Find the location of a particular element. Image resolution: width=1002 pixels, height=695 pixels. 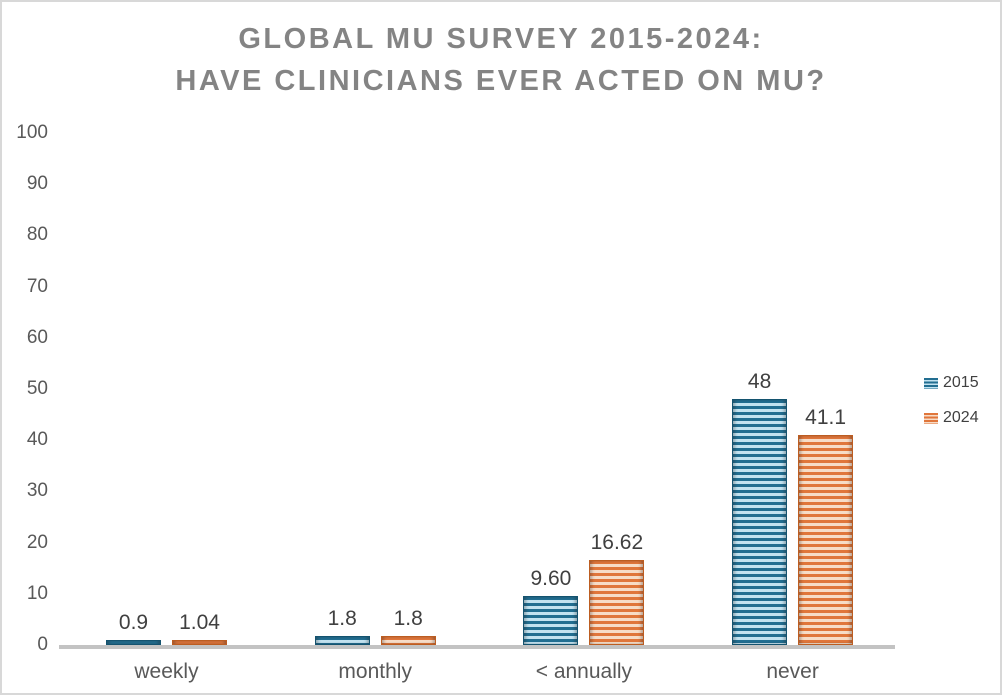

data-label-2024-monthly: 1.8 is located at coordinates (408, 618).